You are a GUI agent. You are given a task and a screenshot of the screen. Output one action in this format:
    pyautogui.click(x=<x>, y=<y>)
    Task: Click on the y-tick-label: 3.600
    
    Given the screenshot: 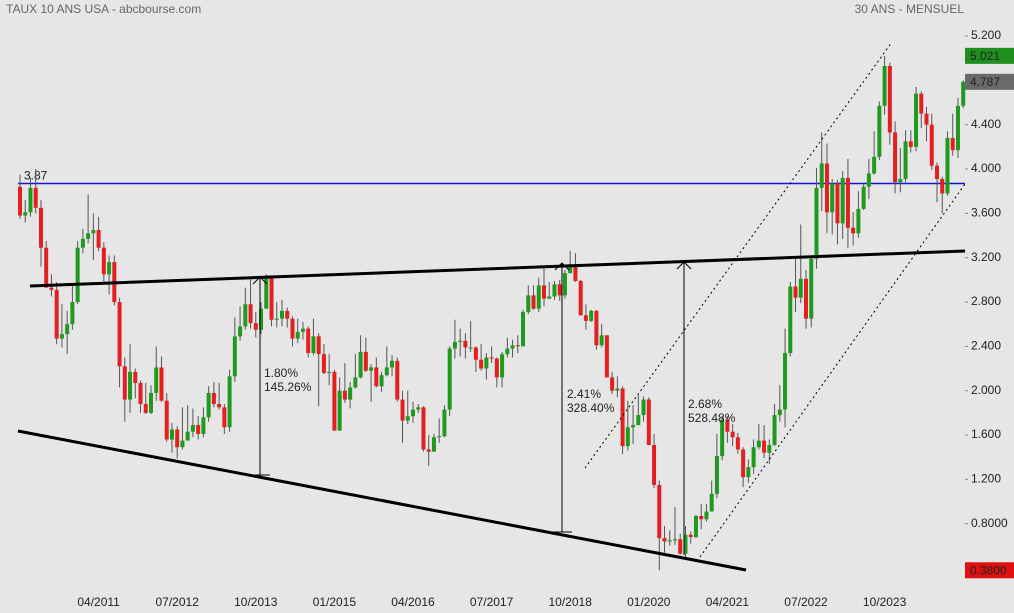 What is the action you would take?
    pyautogui.click(x=986, y=213)
    